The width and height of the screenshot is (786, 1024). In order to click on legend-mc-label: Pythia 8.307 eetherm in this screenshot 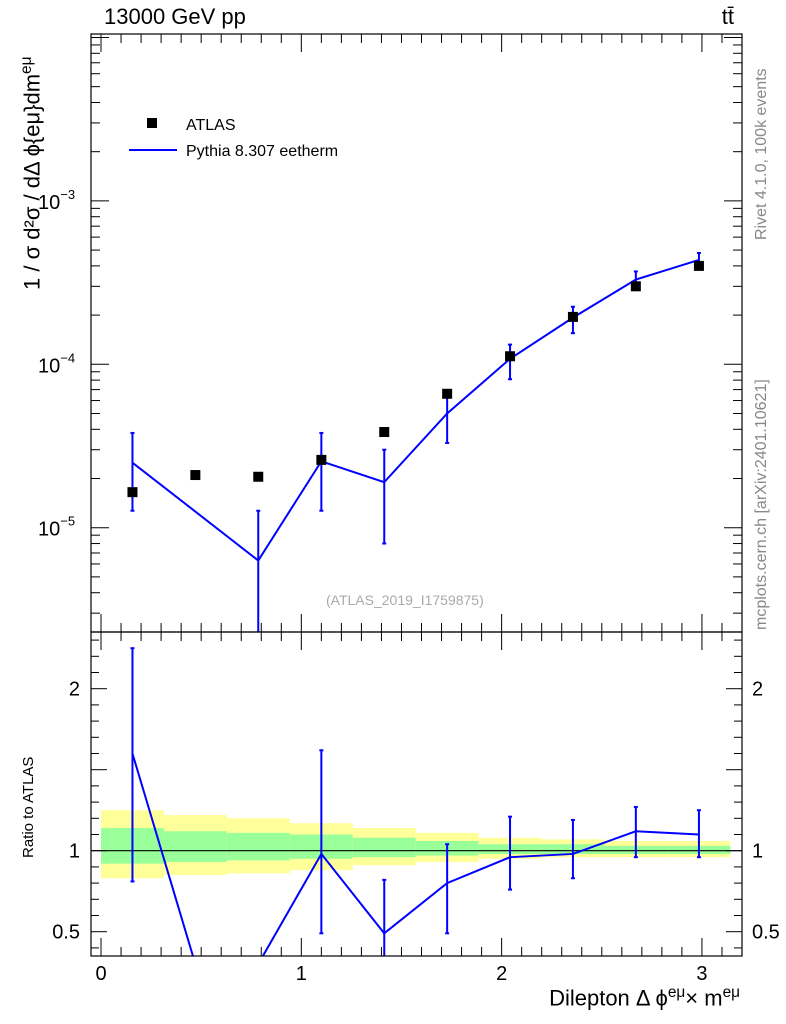, I will do `click(262, 151)`.